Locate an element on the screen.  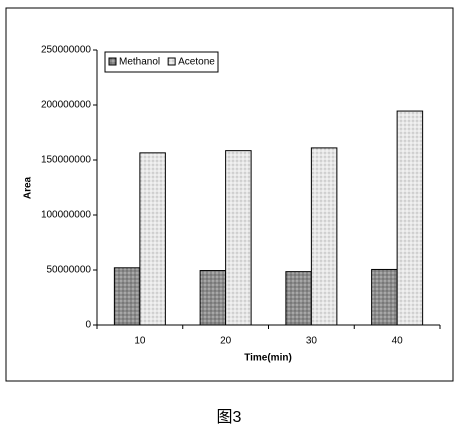
y-tick-label: 150000000 is located at coordinates (66, 160).